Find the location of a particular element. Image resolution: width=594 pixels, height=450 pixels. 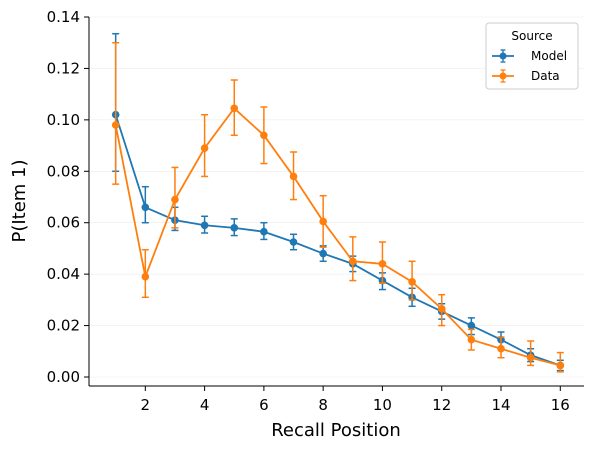

legend-label: Model is located at coordinates (549, 56).